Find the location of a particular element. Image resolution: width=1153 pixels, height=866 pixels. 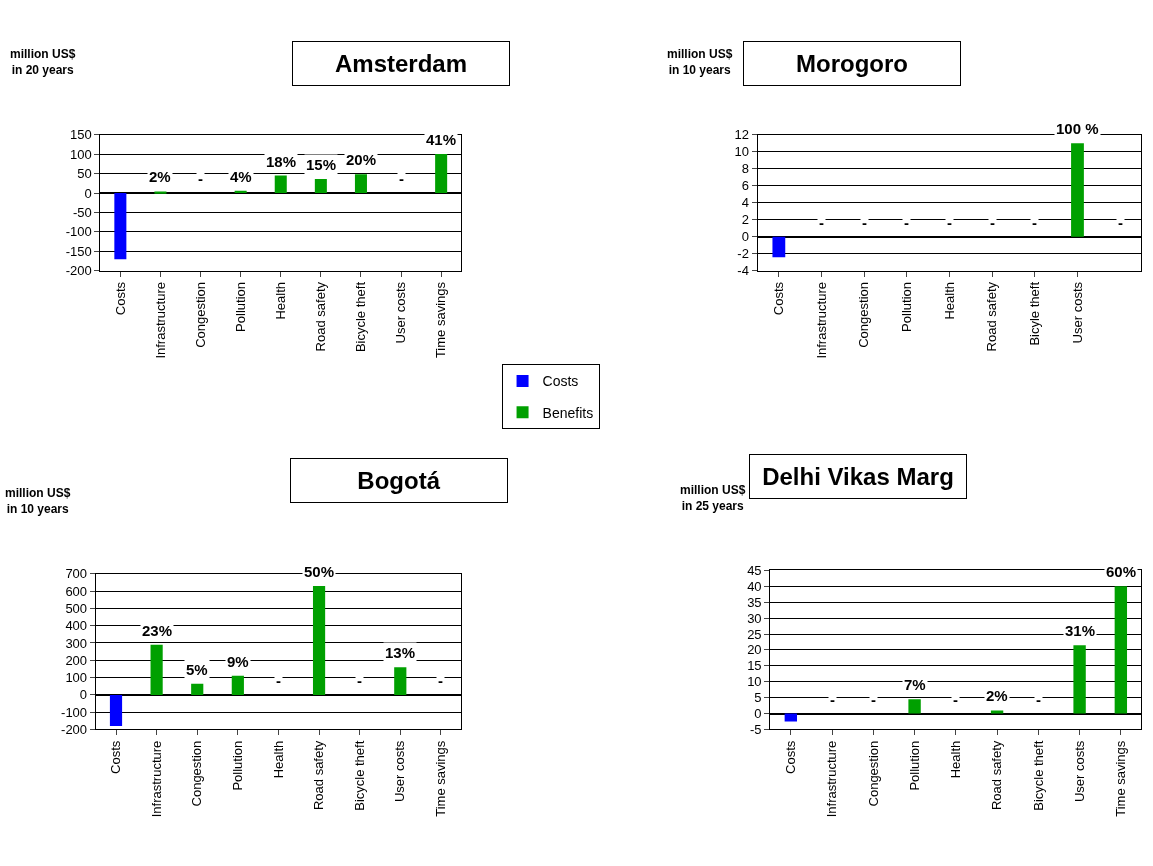

annotation: 9% is located at coordinates (238, 661).